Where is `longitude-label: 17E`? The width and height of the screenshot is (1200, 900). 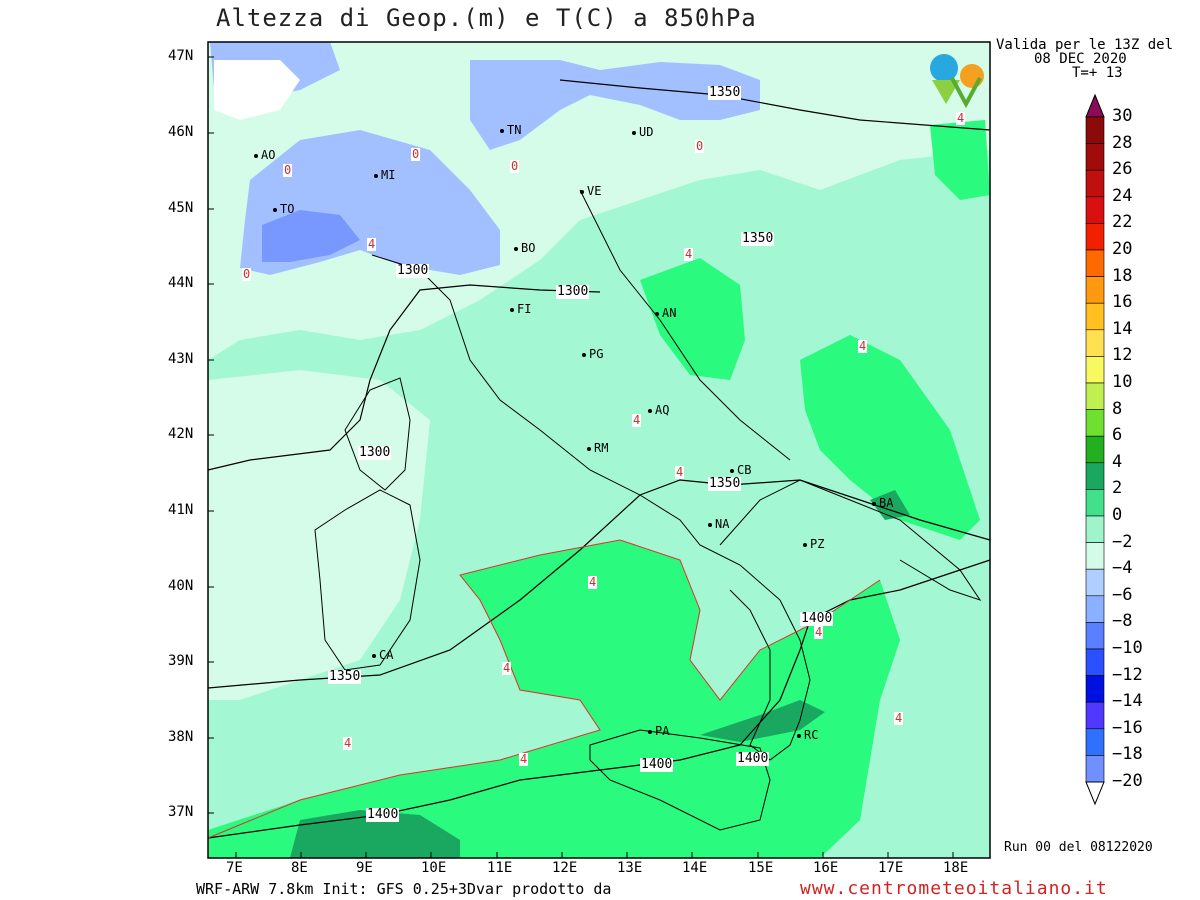 longitude-label: 17E is located at coordinates (891, 868).